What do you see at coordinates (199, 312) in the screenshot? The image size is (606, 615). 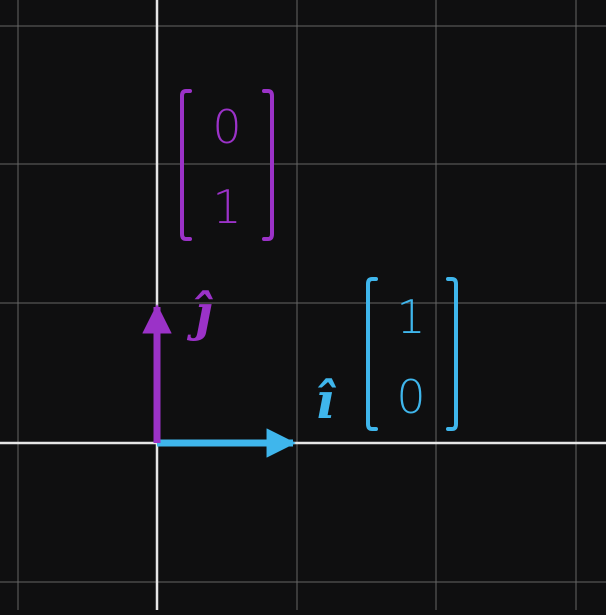 I see `j-hat-label: ĵ` at bounding box center [199, 312].